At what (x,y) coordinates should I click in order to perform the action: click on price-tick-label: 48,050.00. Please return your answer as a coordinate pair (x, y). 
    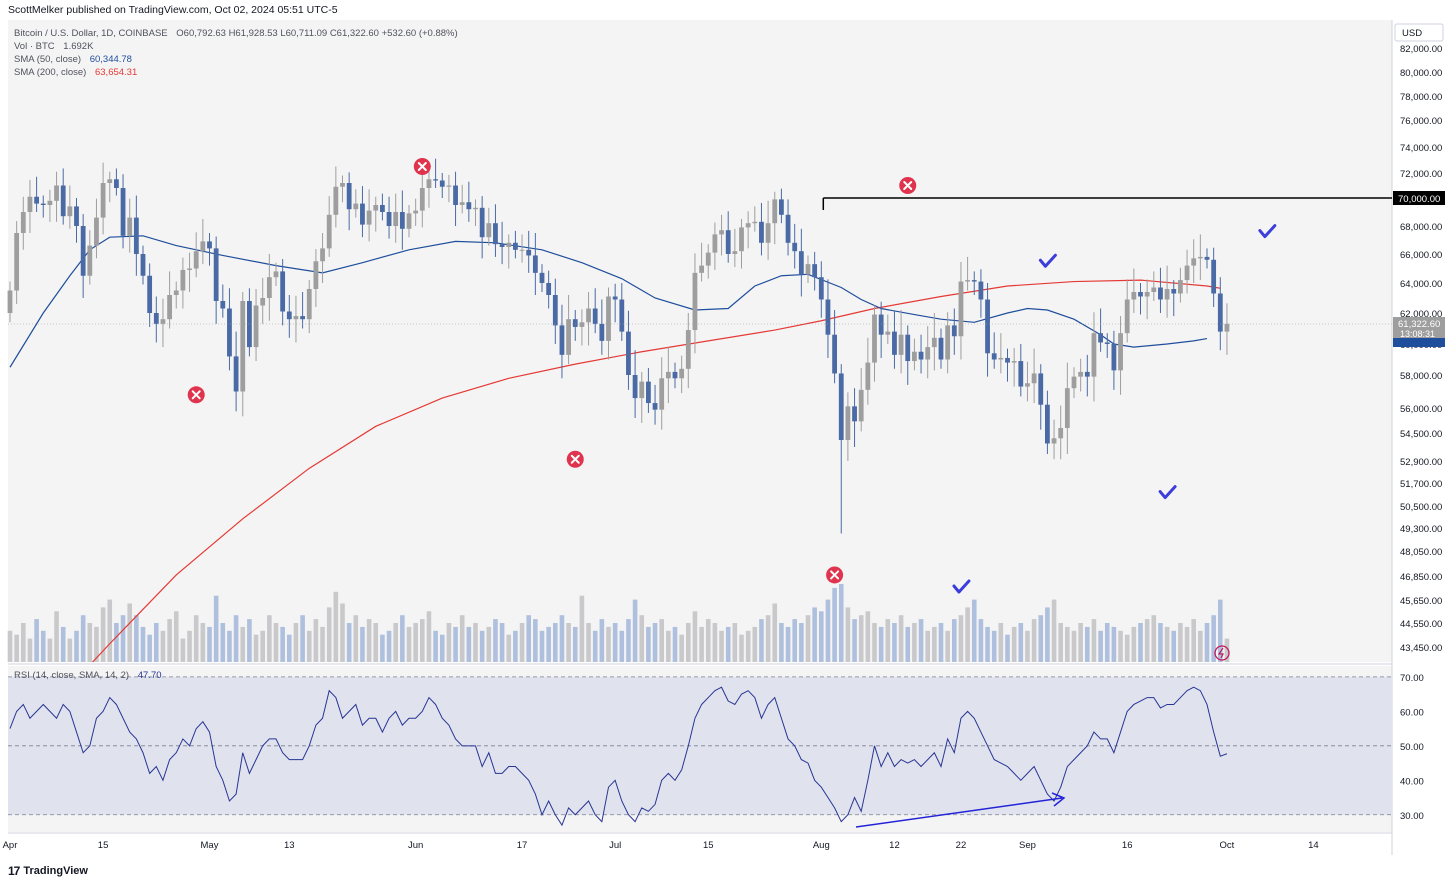
    Looking at the image, I should click on (1421, 552).